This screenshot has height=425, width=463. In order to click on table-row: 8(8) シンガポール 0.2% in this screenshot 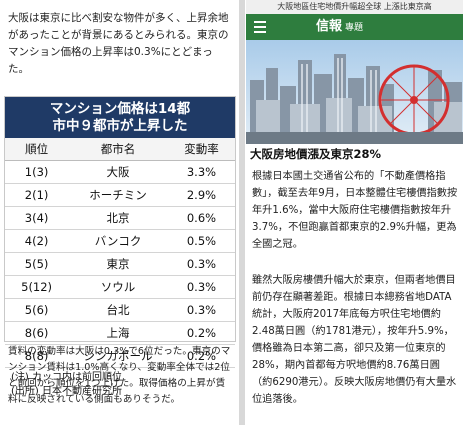, I will do `click(120, 356)`.